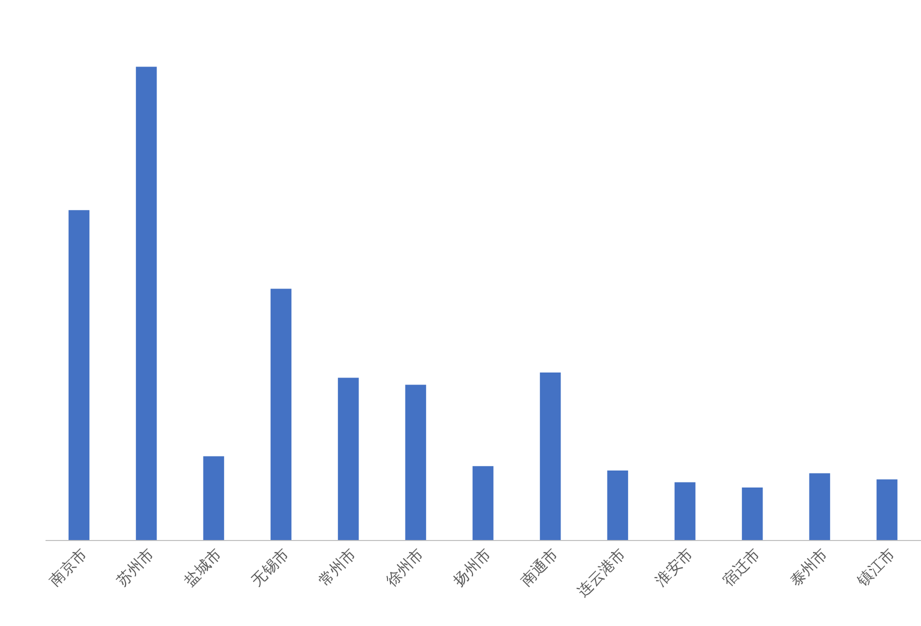 This screenshot has width=921, height=626. I want to click on x-tick-label: 泰州市, so click(808, 567).